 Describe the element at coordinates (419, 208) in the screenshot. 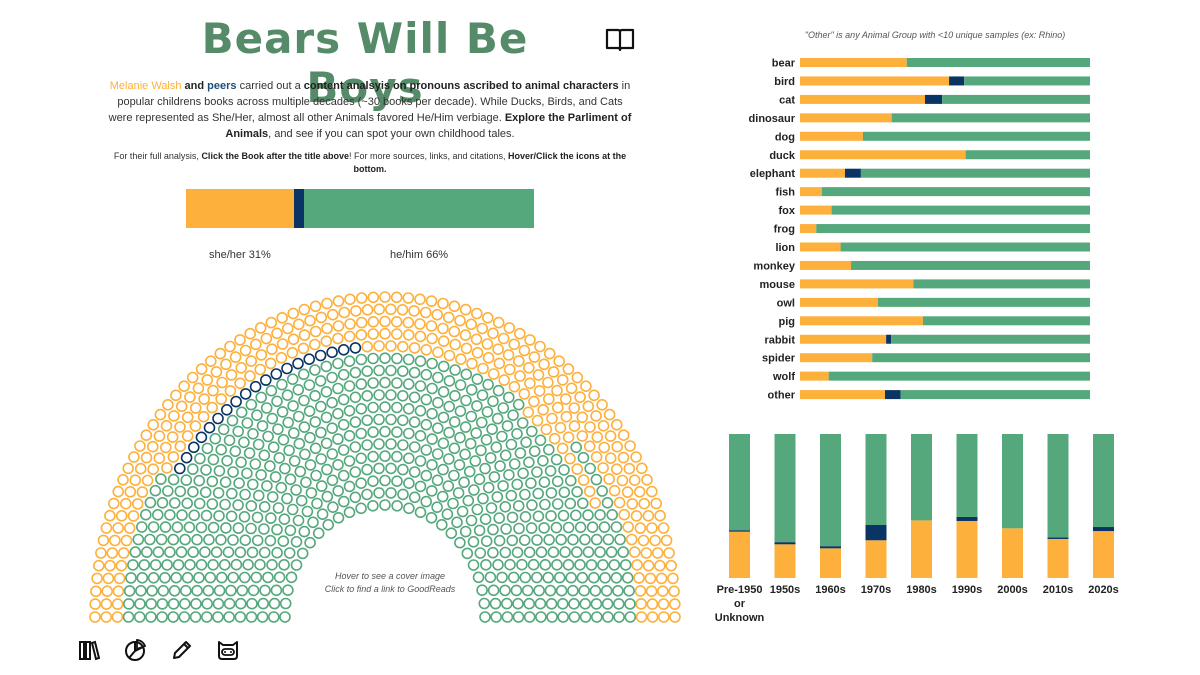

I see `overall-he-segment` at that location.